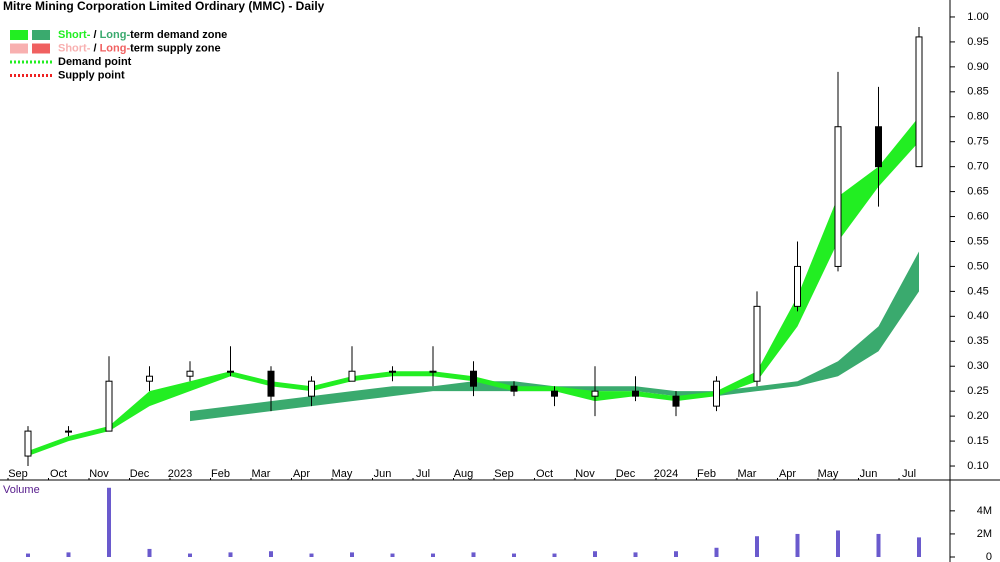 Image resolution: width=1000 pixels, height=562 pixels. Describe the element at coordinates (977, 192) in the screenshot. I see `y-tick-label: 0.65` at that location.